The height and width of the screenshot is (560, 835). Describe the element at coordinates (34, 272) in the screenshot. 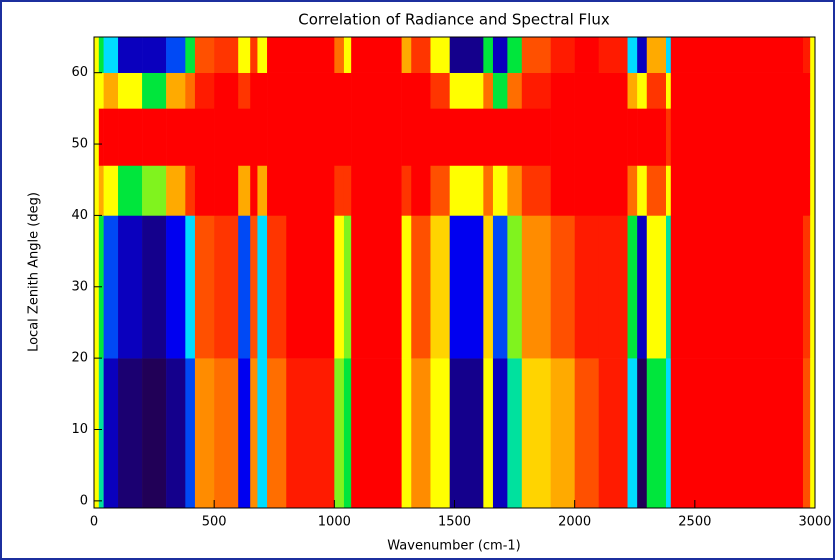

I see `y-axis-label: Local Zenith Angle (deg)` at that location.